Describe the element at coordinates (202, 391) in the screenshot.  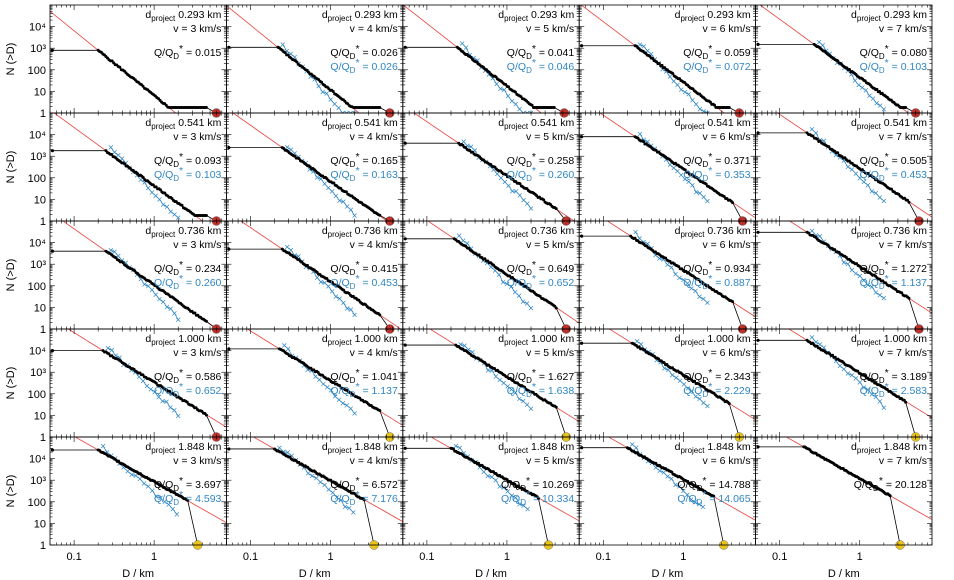
I see `annotation-part: = 0.652` at that location.